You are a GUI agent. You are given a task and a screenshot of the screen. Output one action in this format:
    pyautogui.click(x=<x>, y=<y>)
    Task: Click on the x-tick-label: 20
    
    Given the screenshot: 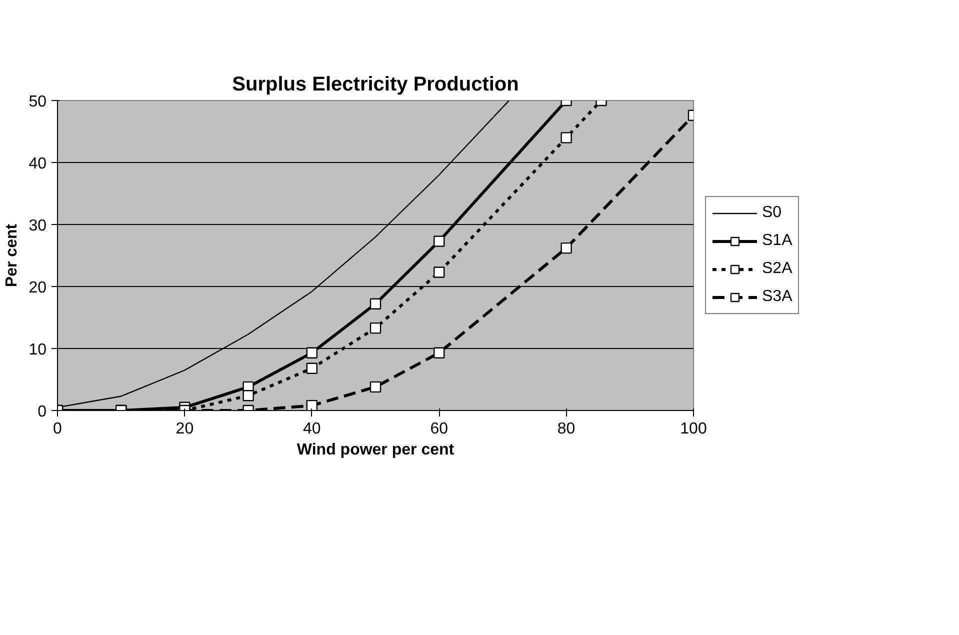 What is the action you would take?
    pyautogui.click(x=185, y=429)
    